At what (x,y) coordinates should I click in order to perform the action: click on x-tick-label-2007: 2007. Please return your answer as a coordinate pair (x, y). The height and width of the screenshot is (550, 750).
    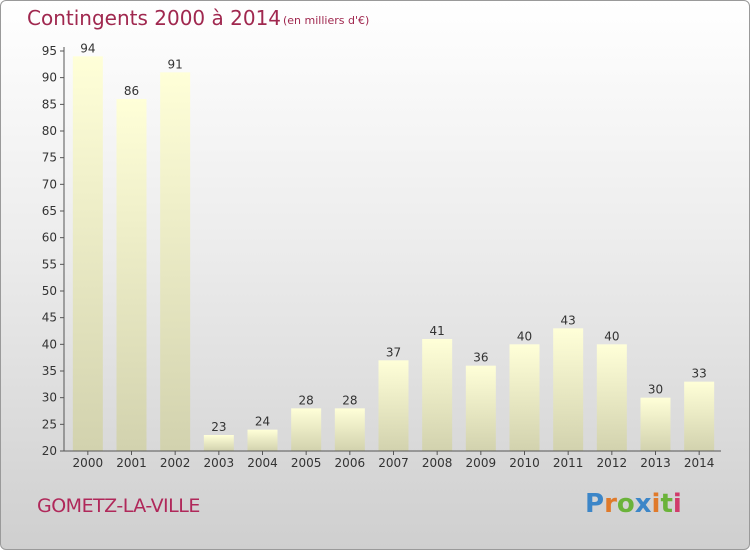
    Looking at the image, I should click on (393, 463).